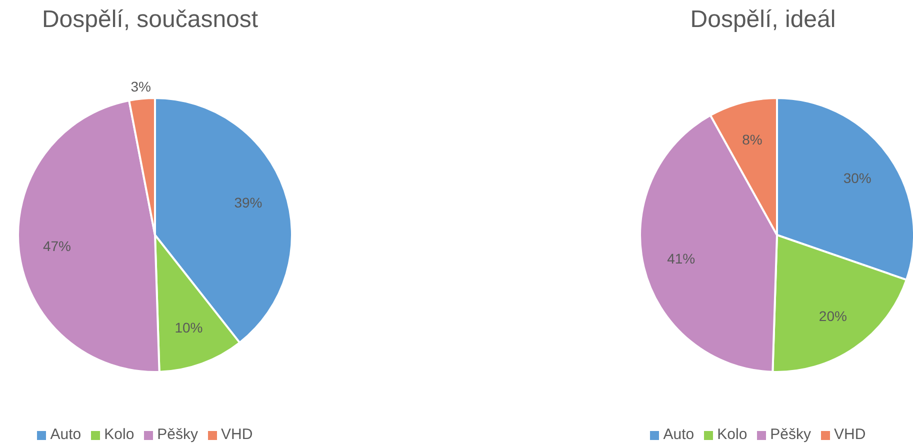 This screenshot has height=443, width=913. I want to click on data-label: 47%, so click(56, 246).